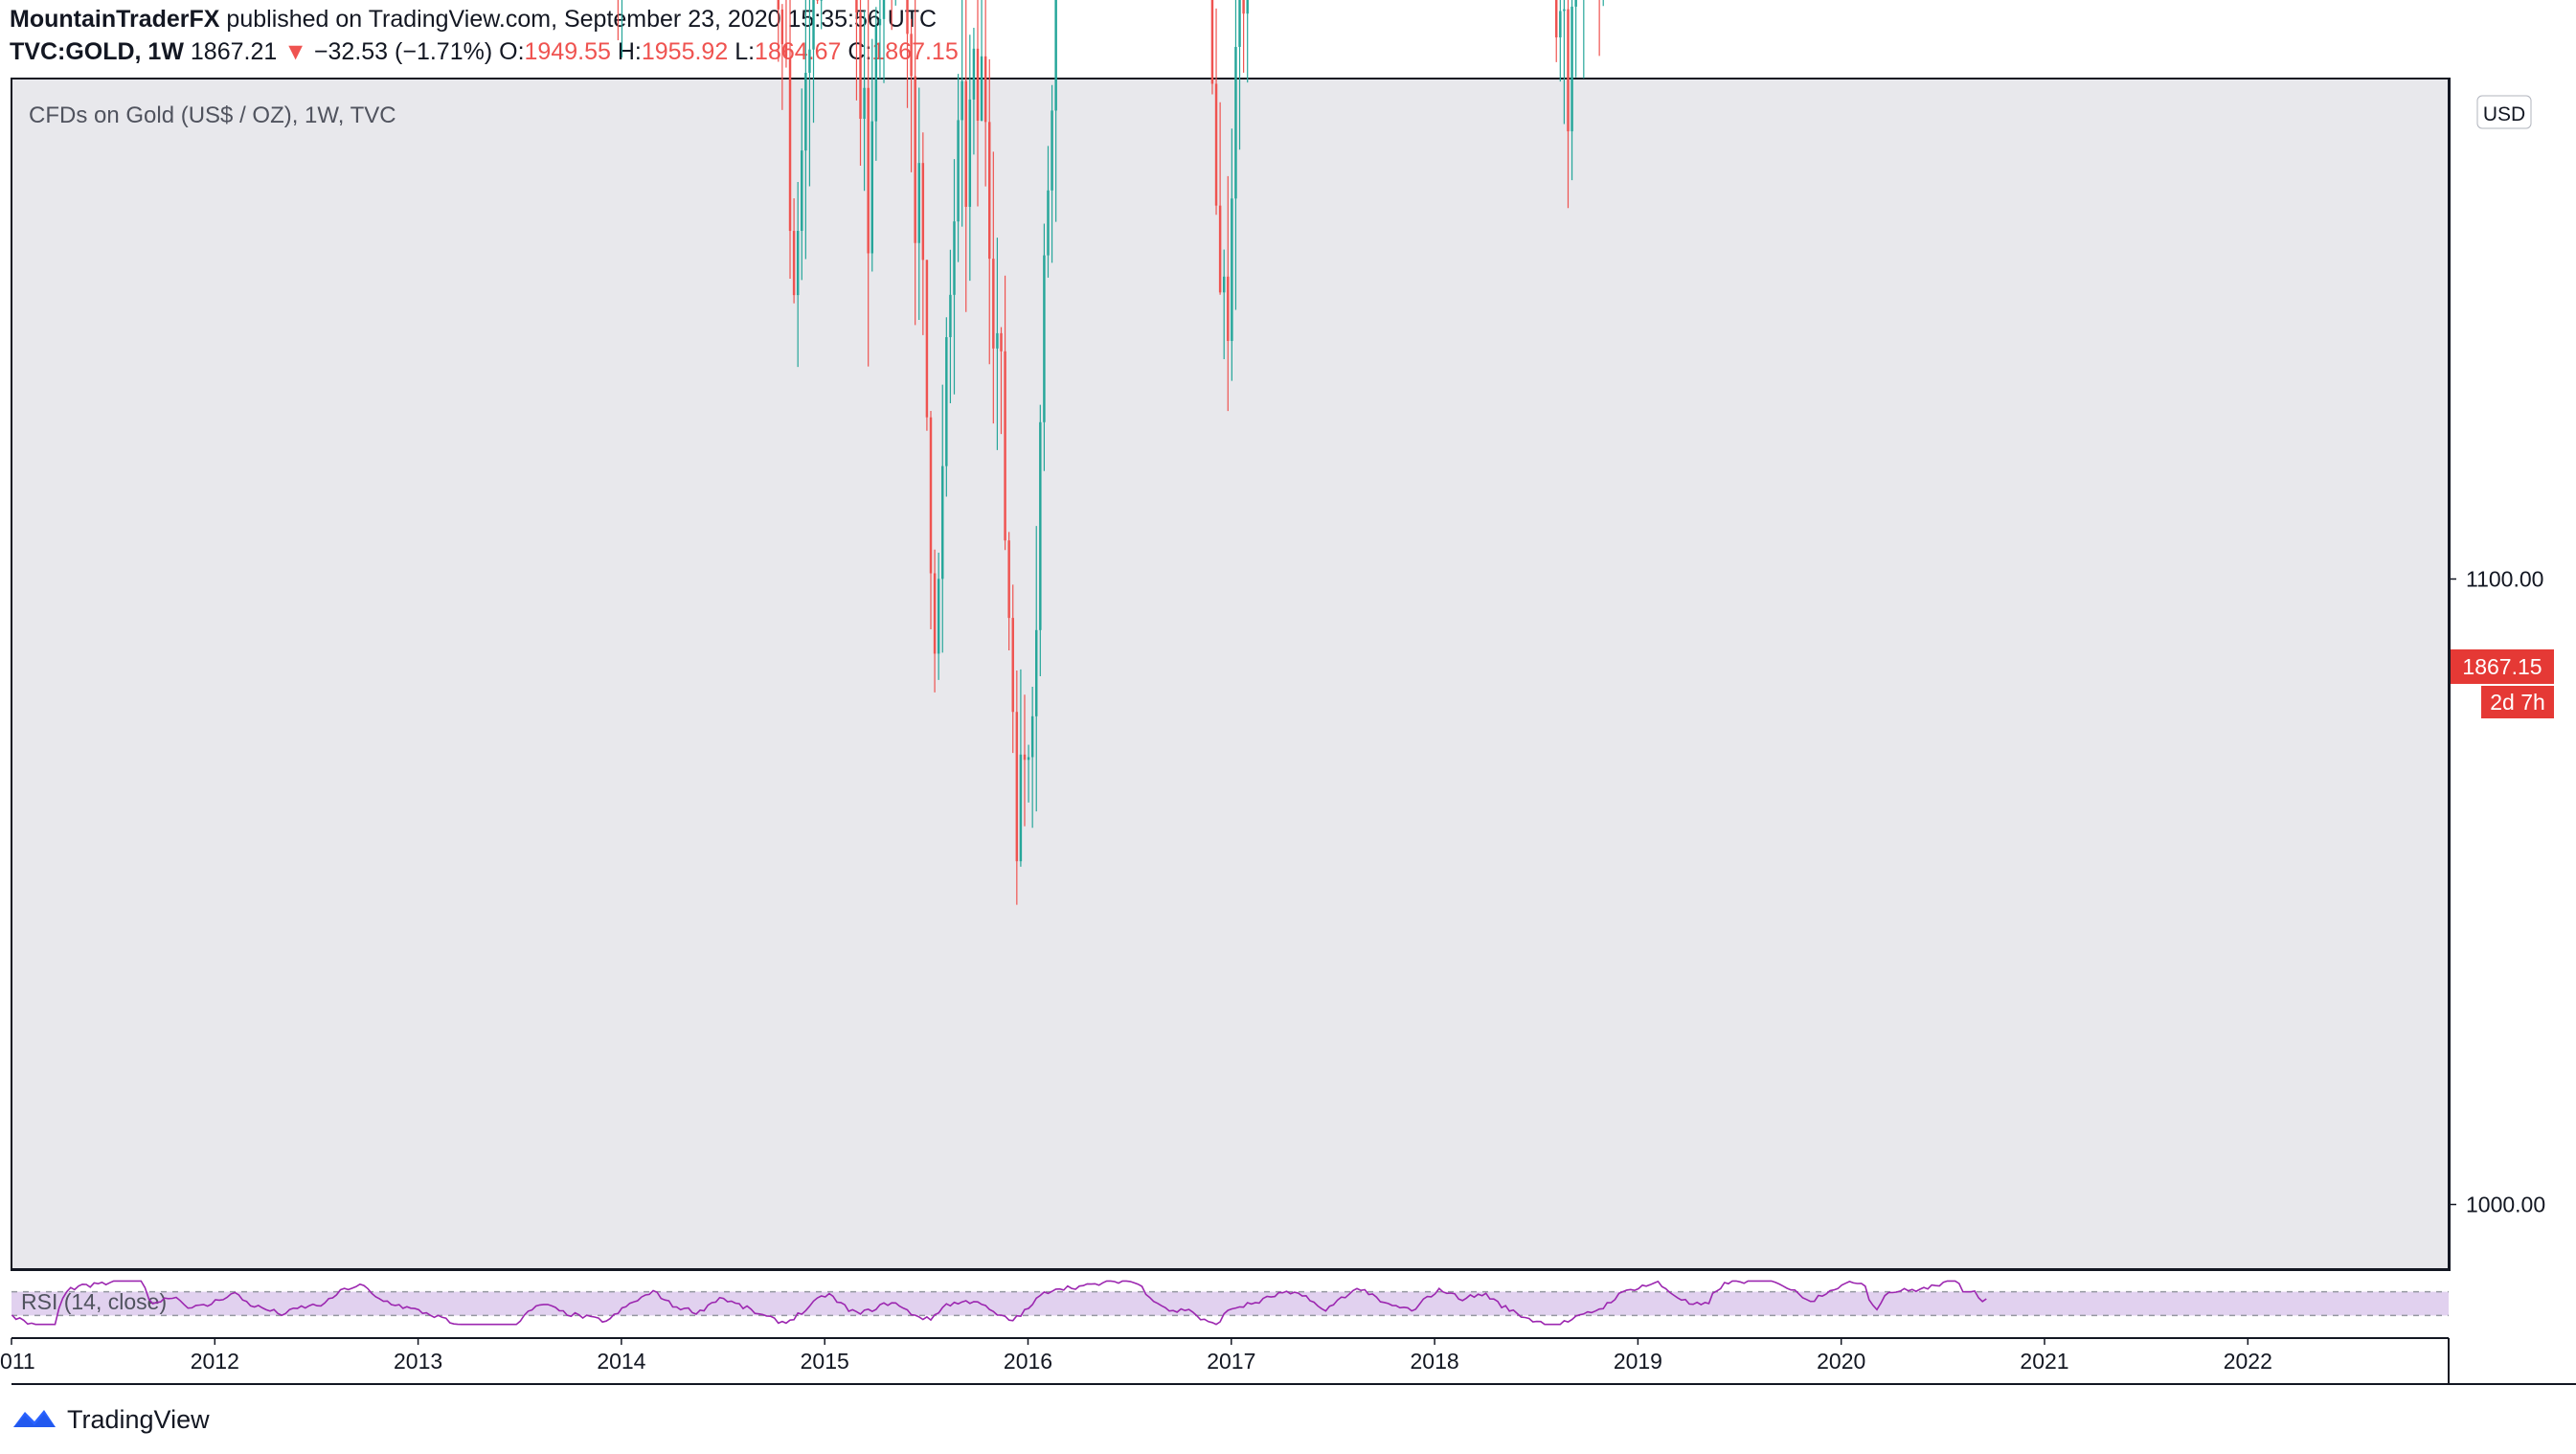 The image size is (2576, 1454). I want to click on open-value: 1949.55, so click(567, 52).